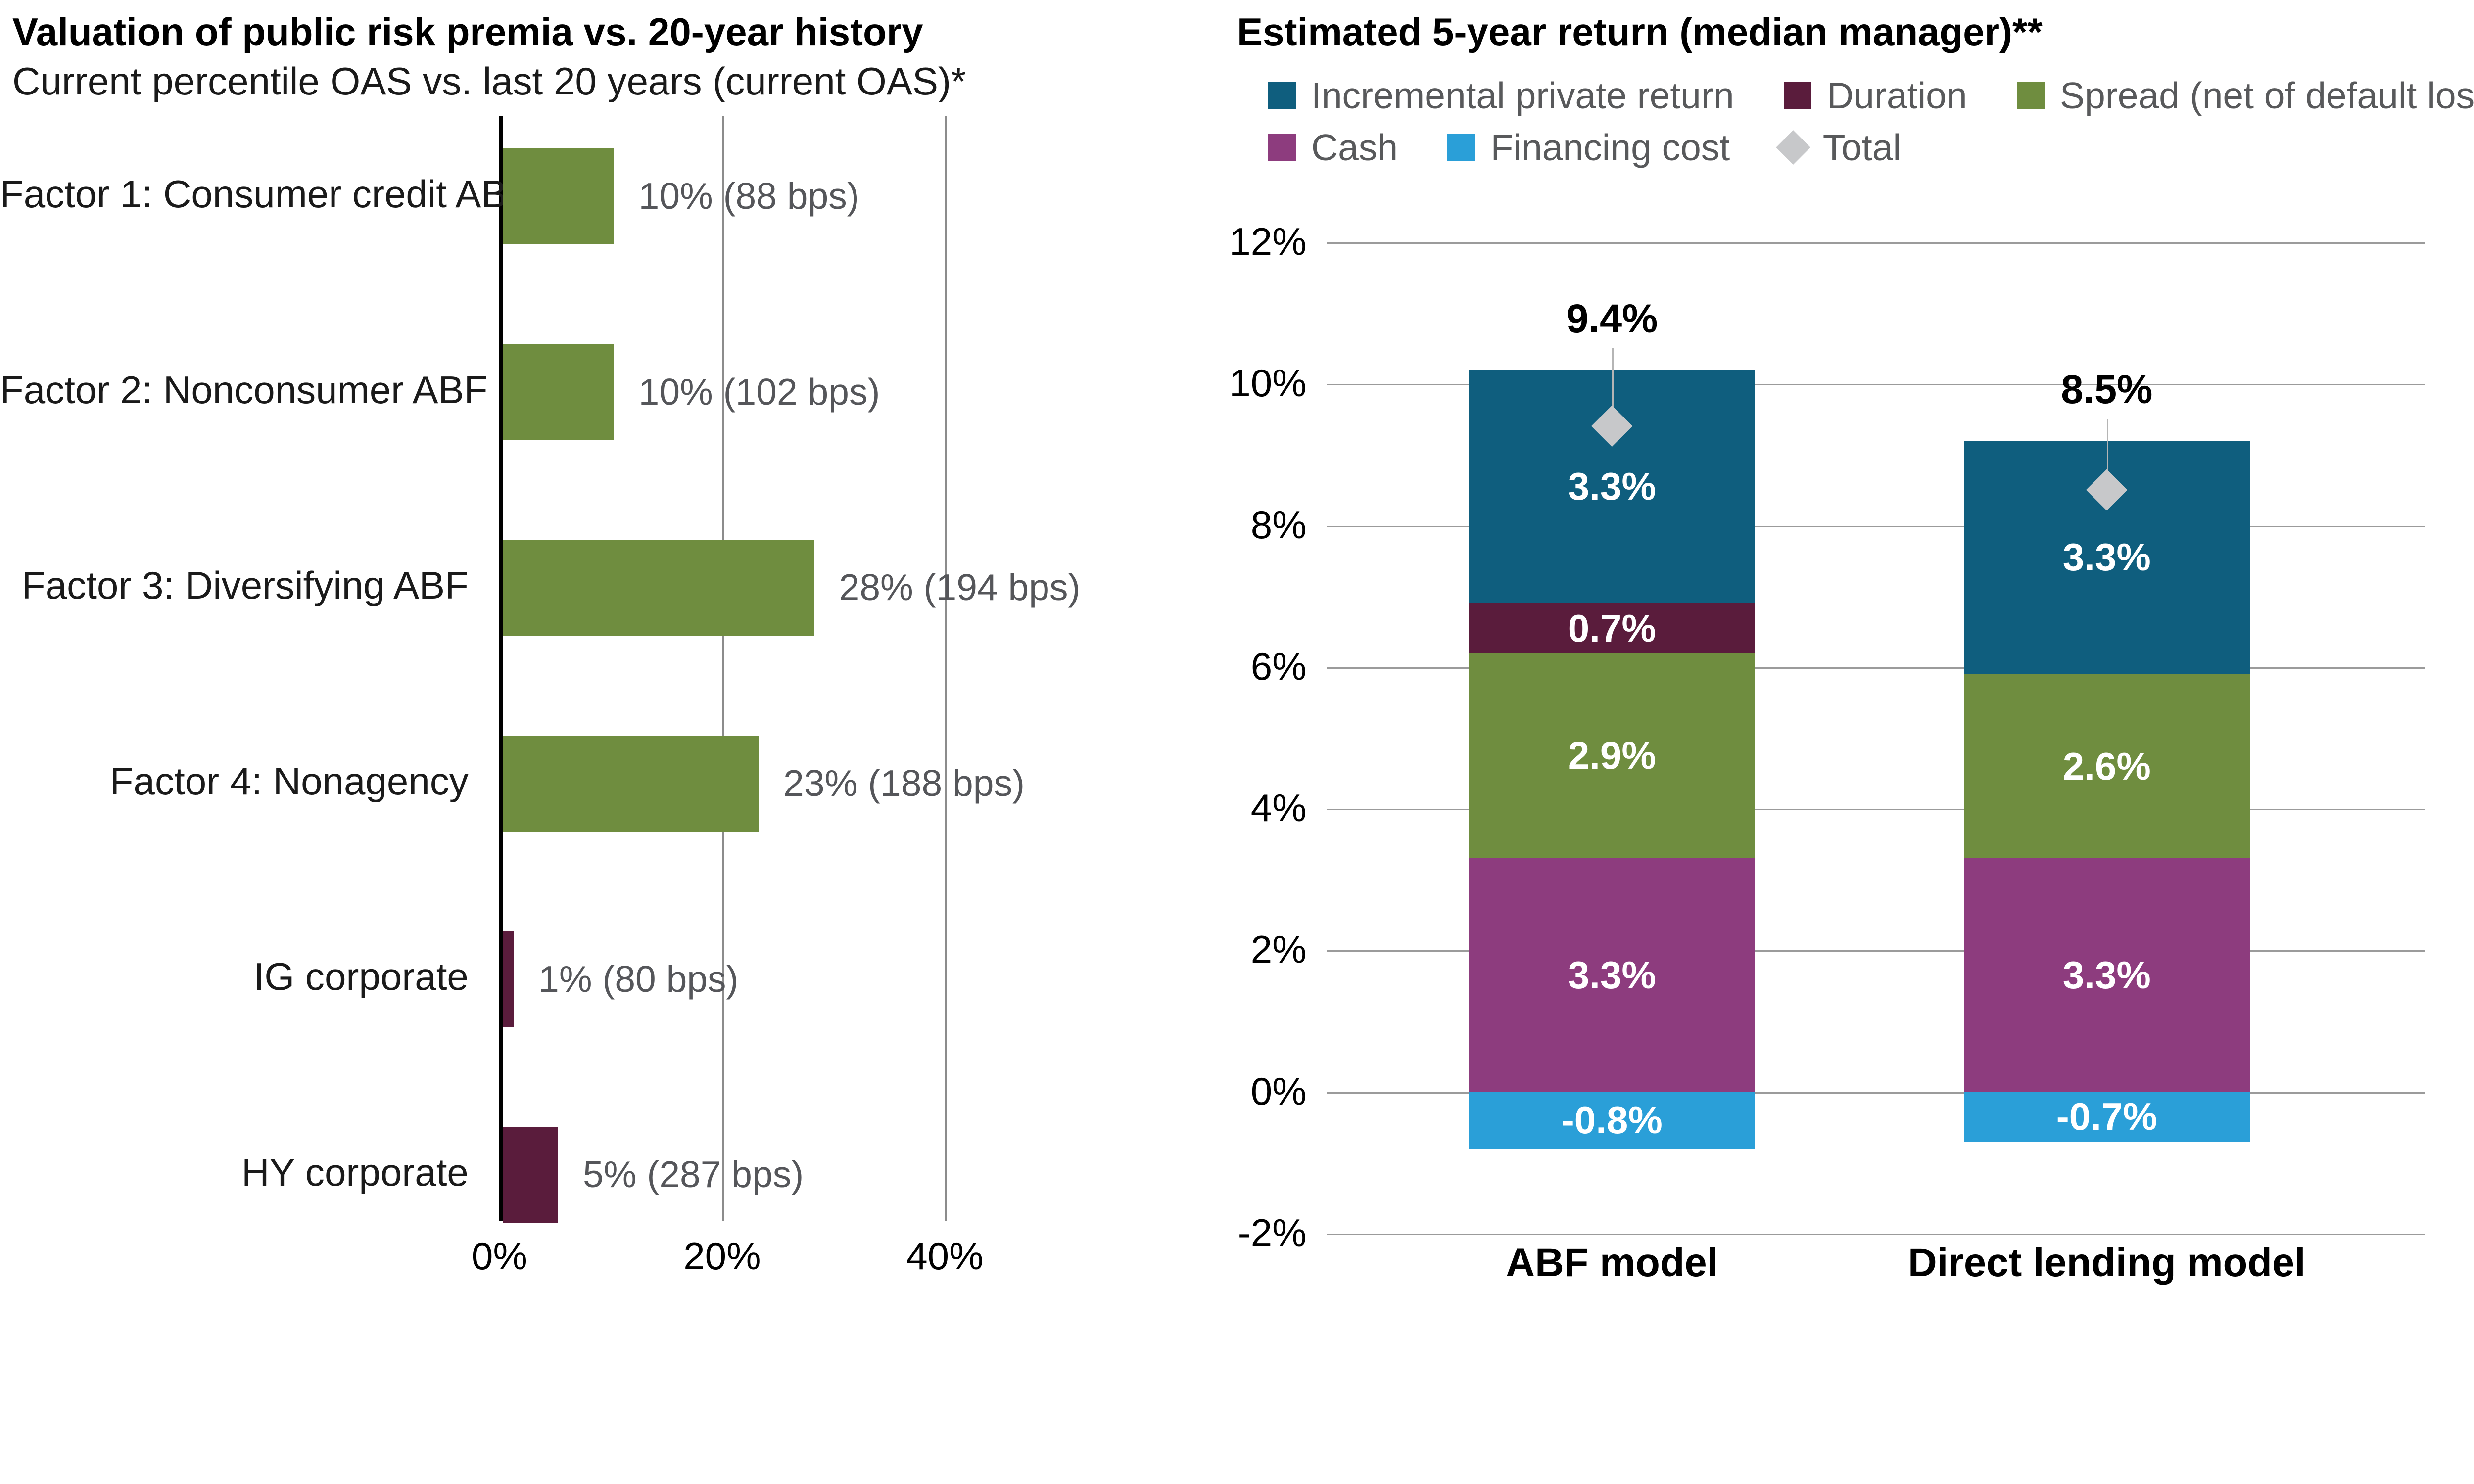 The height and width of the screenshot is (1484, 2474). I want to click on segment-label: 2.9%, so click(1612, 756).